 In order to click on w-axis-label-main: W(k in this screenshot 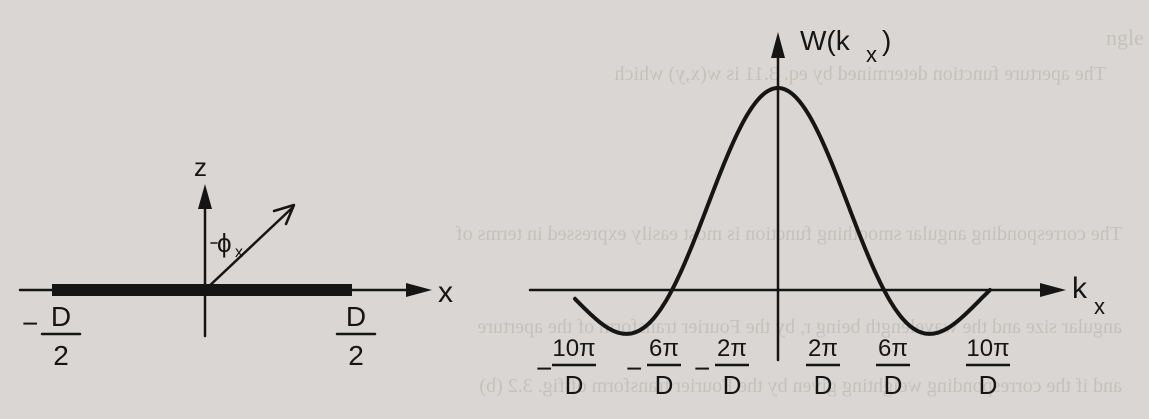, I will do `click(825, 40)`.